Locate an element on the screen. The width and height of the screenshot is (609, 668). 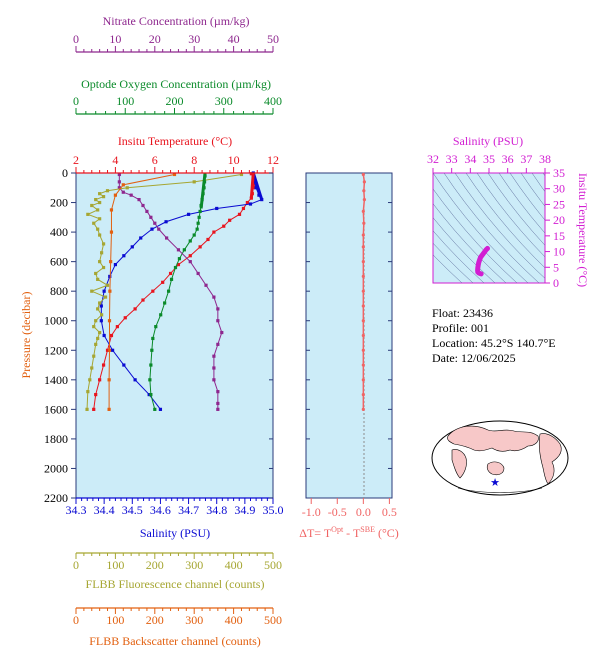
temperature-tick-label: 2 is located at coordinates (76, 160).